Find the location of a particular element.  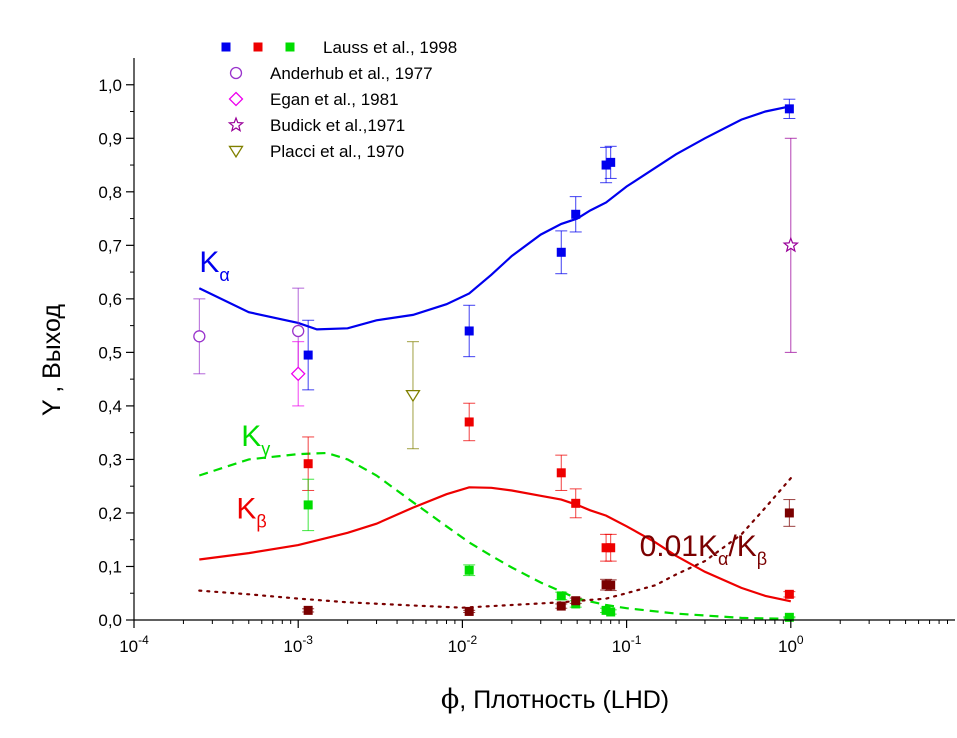

legend-item-0: Lauss et al., 1998 is located at coordinates (339, 47).